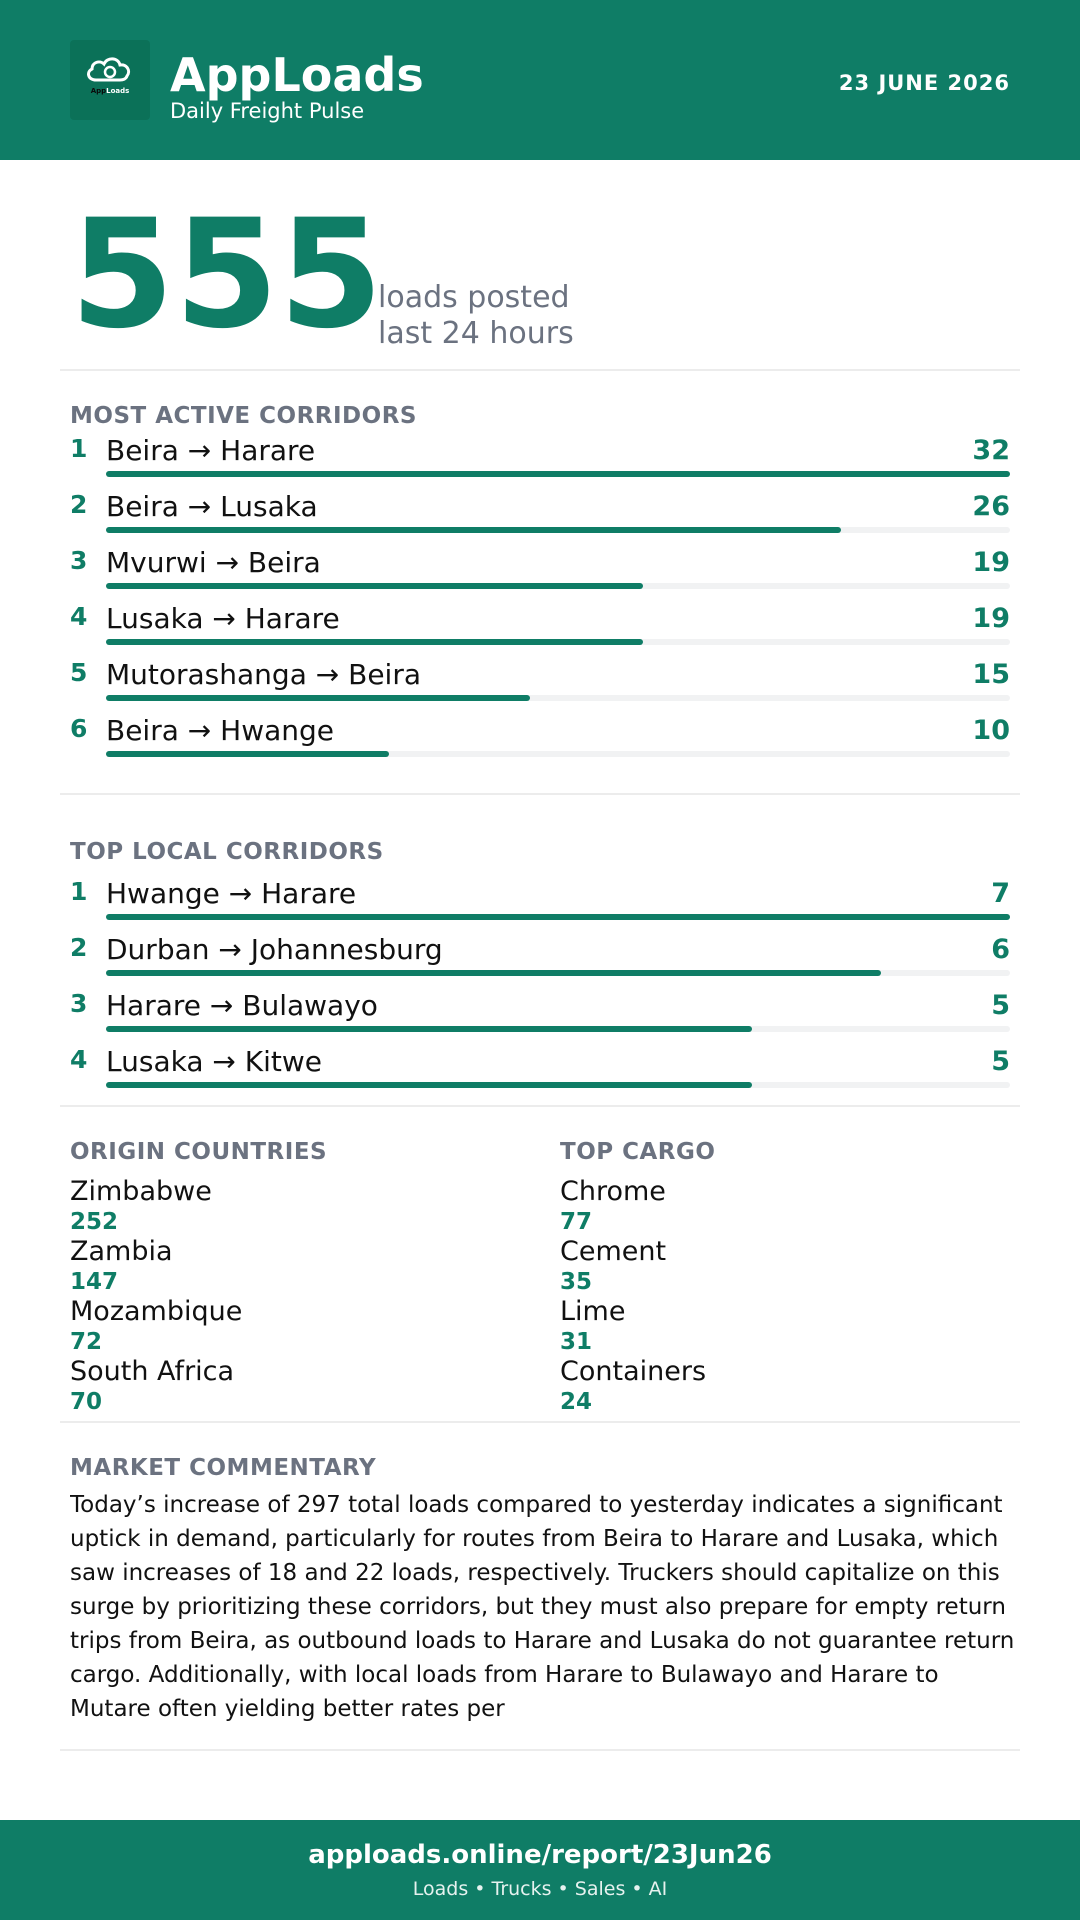  Describe the element at coordinates (110, 91) in the screenshot. I see `logo-wordmark: AppLoads` at that location.